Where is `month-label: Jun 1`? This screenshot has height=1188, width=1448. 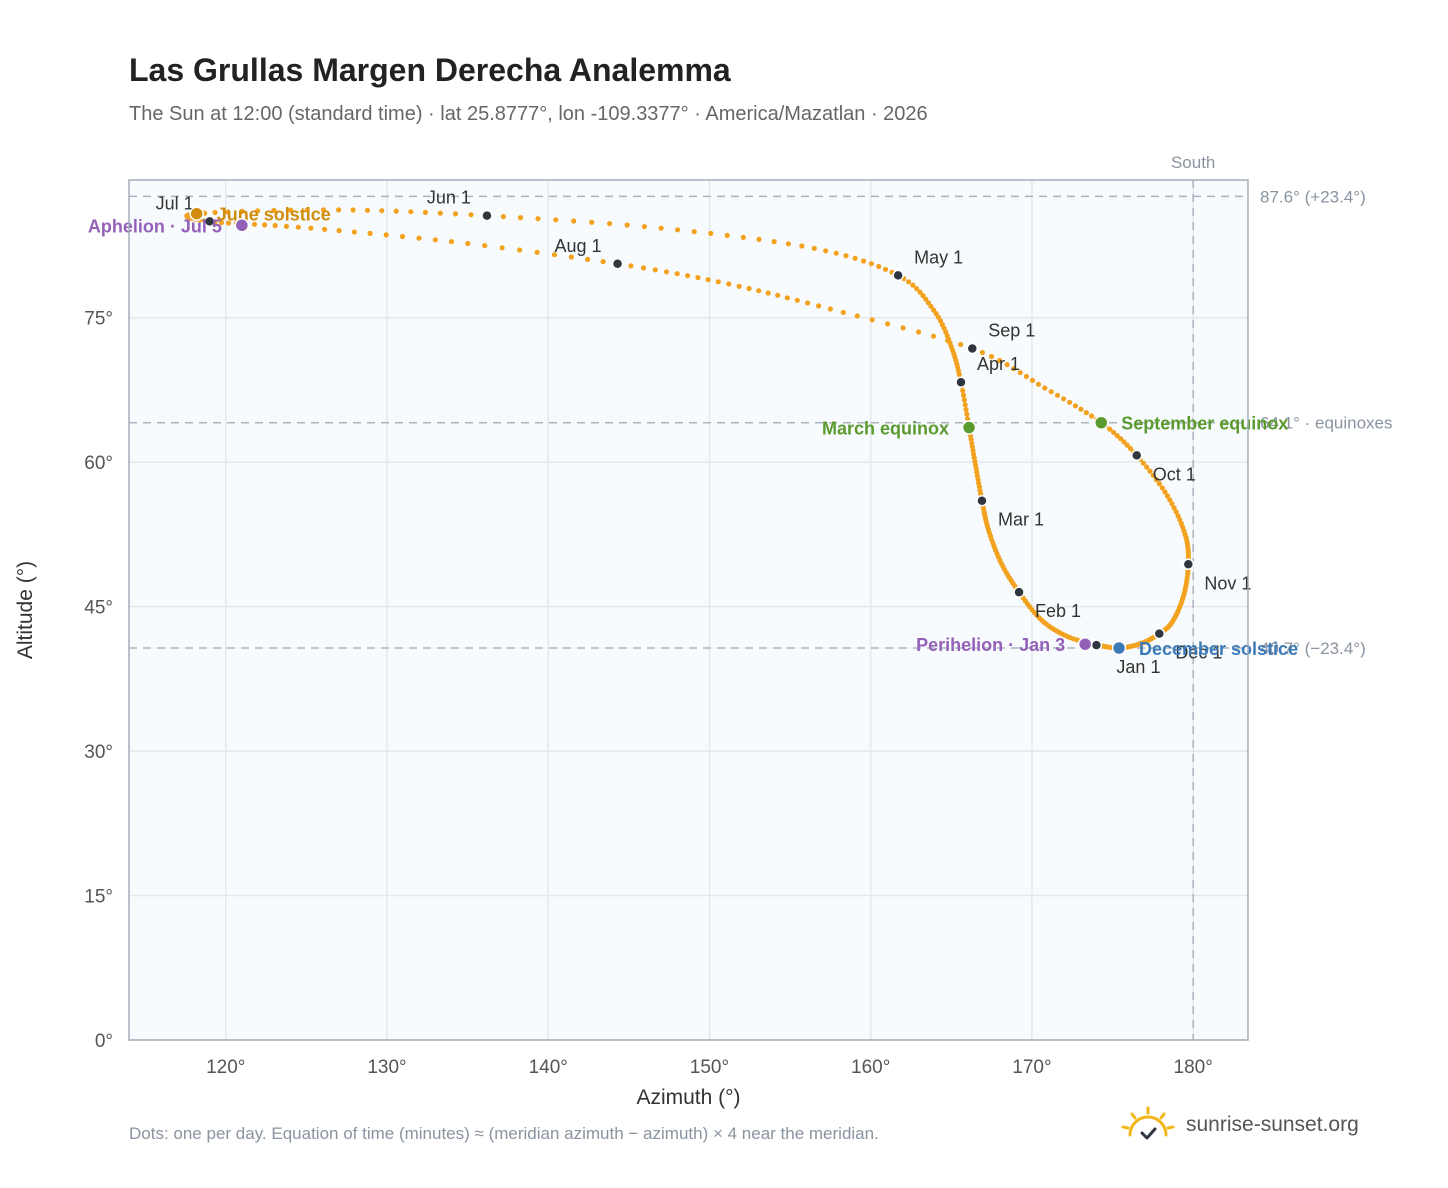 month-label: Jun 1 is located at coordinates (449, 198).